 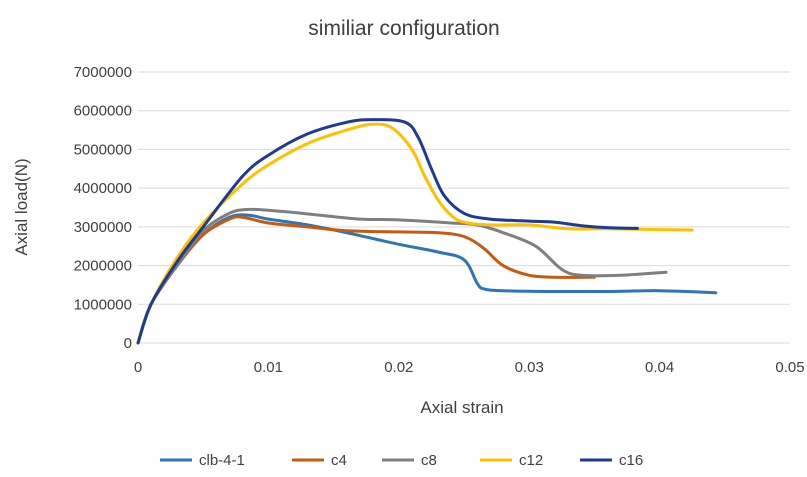 What do you see at coordinates (222, 460) in the screenshot?
I see `legend-label: clb-4-1` at bounding box center [222, 460].